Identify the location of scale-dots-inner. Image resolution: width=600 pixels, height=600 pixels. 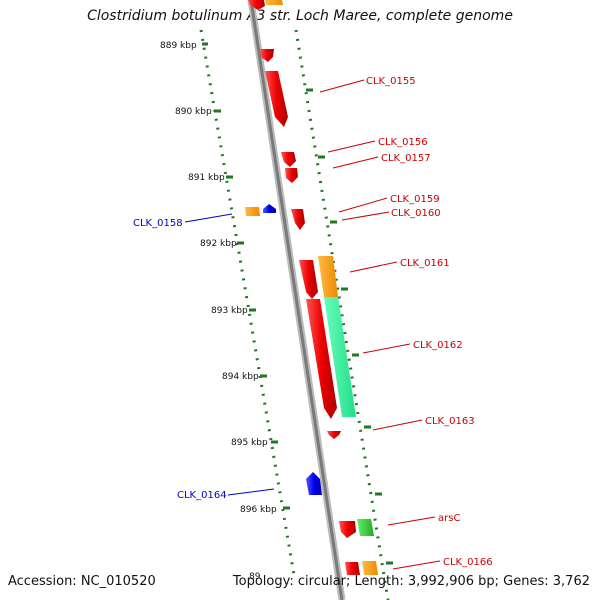
(247, 302).